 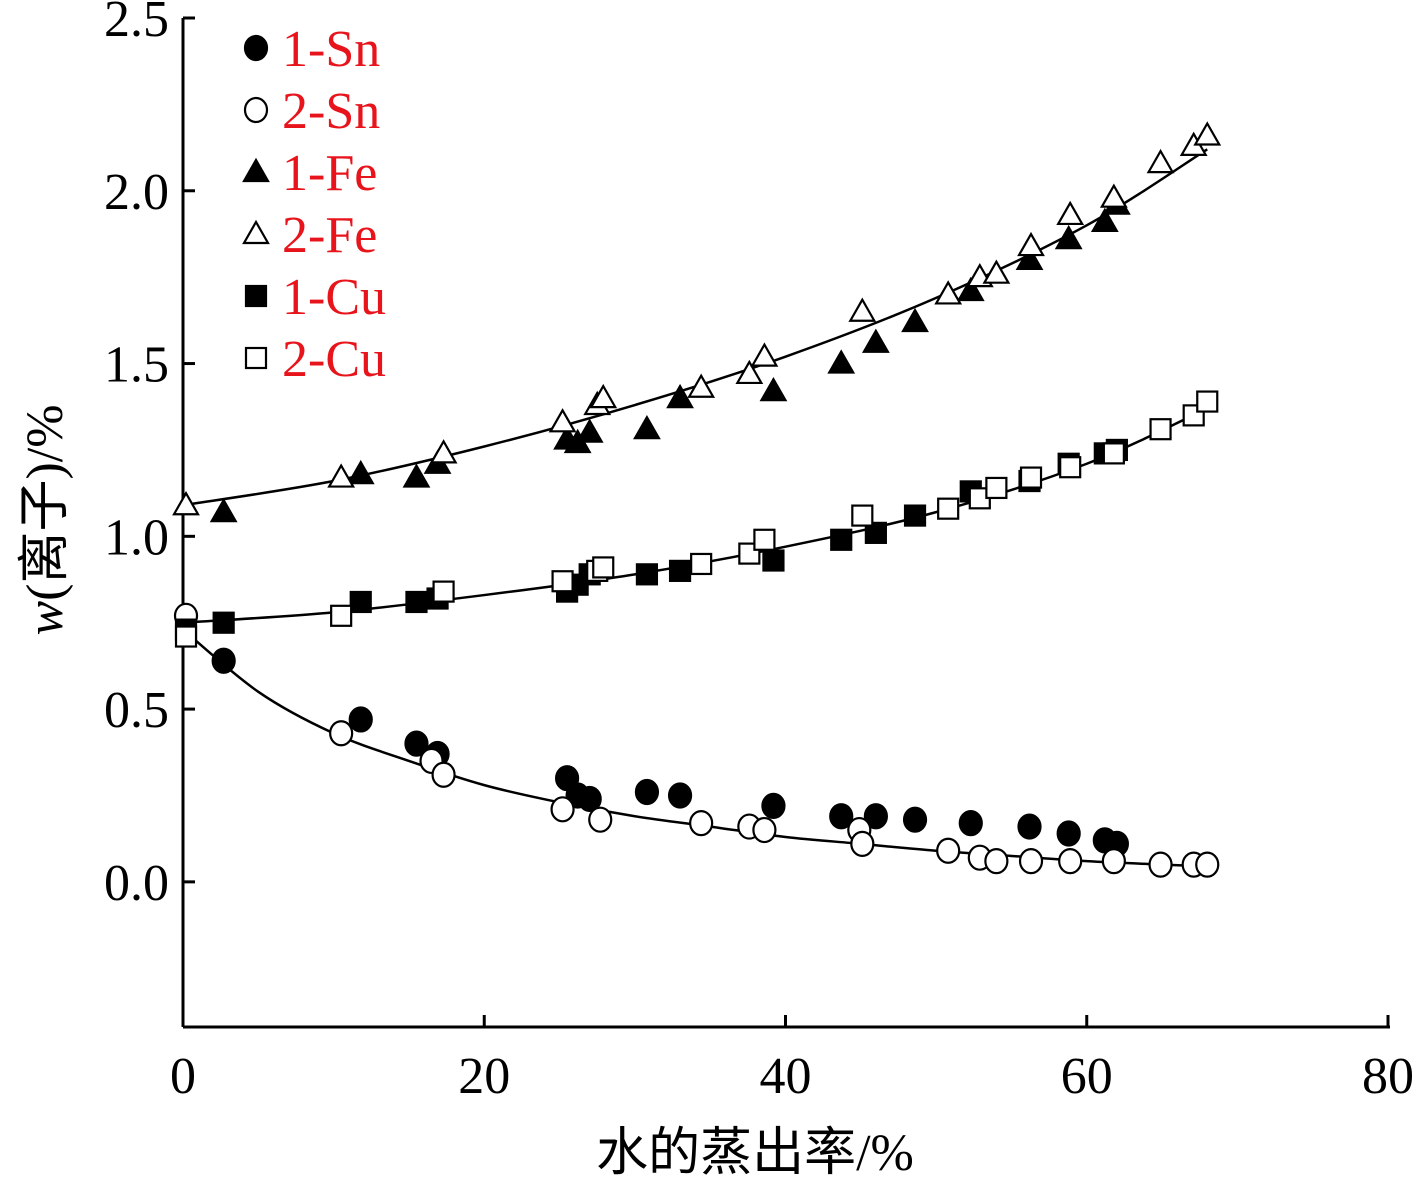 I want to click on x-tick-label: 60, so click(x=1087, y=1076).